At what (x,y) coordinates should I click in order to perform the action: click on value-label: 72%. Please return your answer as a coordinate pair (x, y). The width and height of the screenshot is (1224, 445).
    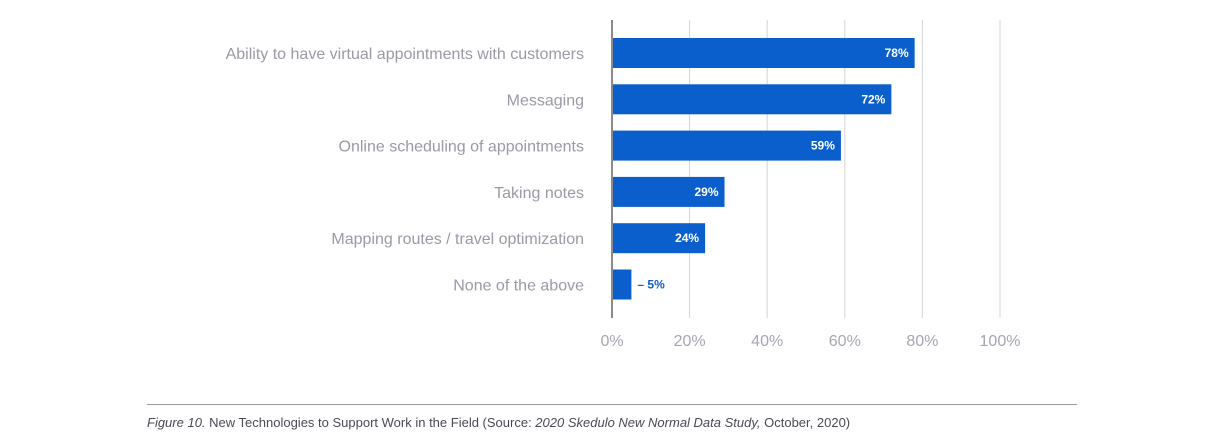
    Looking at the image, I should click on (873, 99).